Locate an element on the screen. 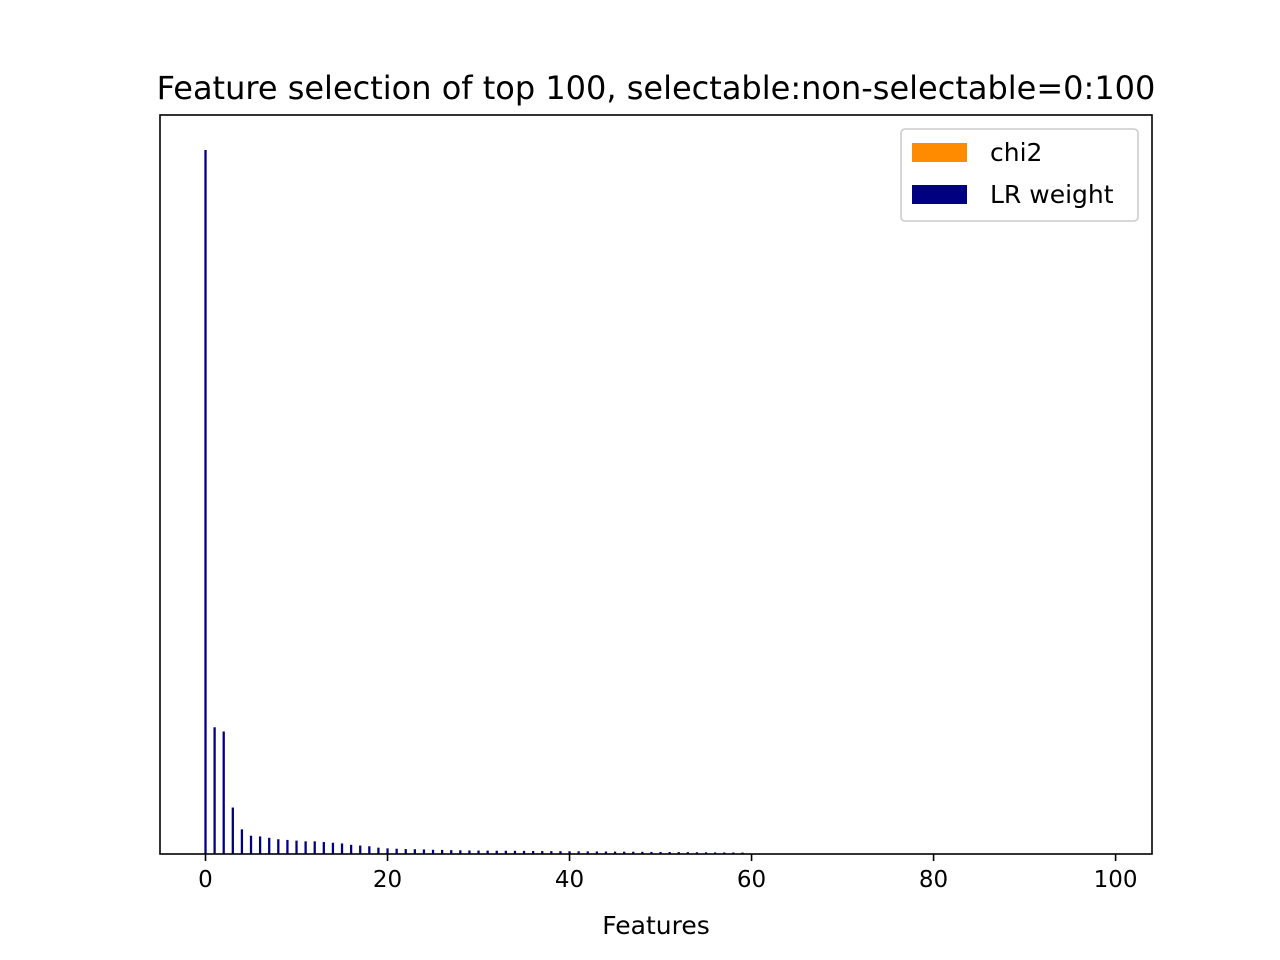 This screenshot has width=1280, height=960. x-tick-label-80: 80 is located at coordinates (933, 880).